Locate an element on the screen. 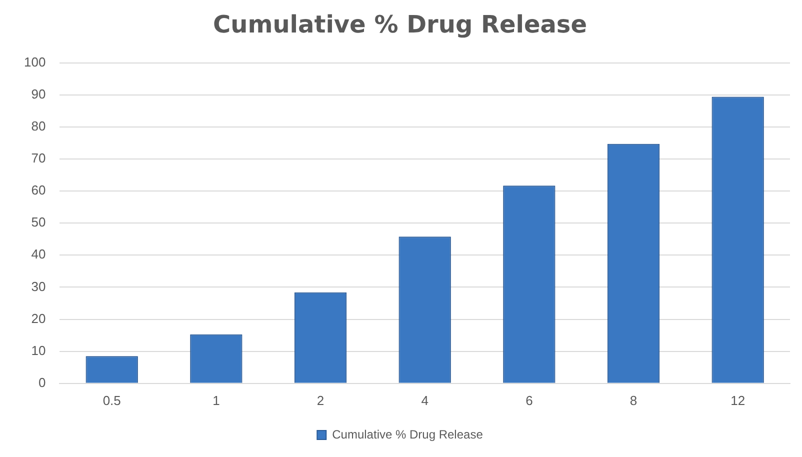  y-tick-label: 80 is located at coordinates (38, 126).